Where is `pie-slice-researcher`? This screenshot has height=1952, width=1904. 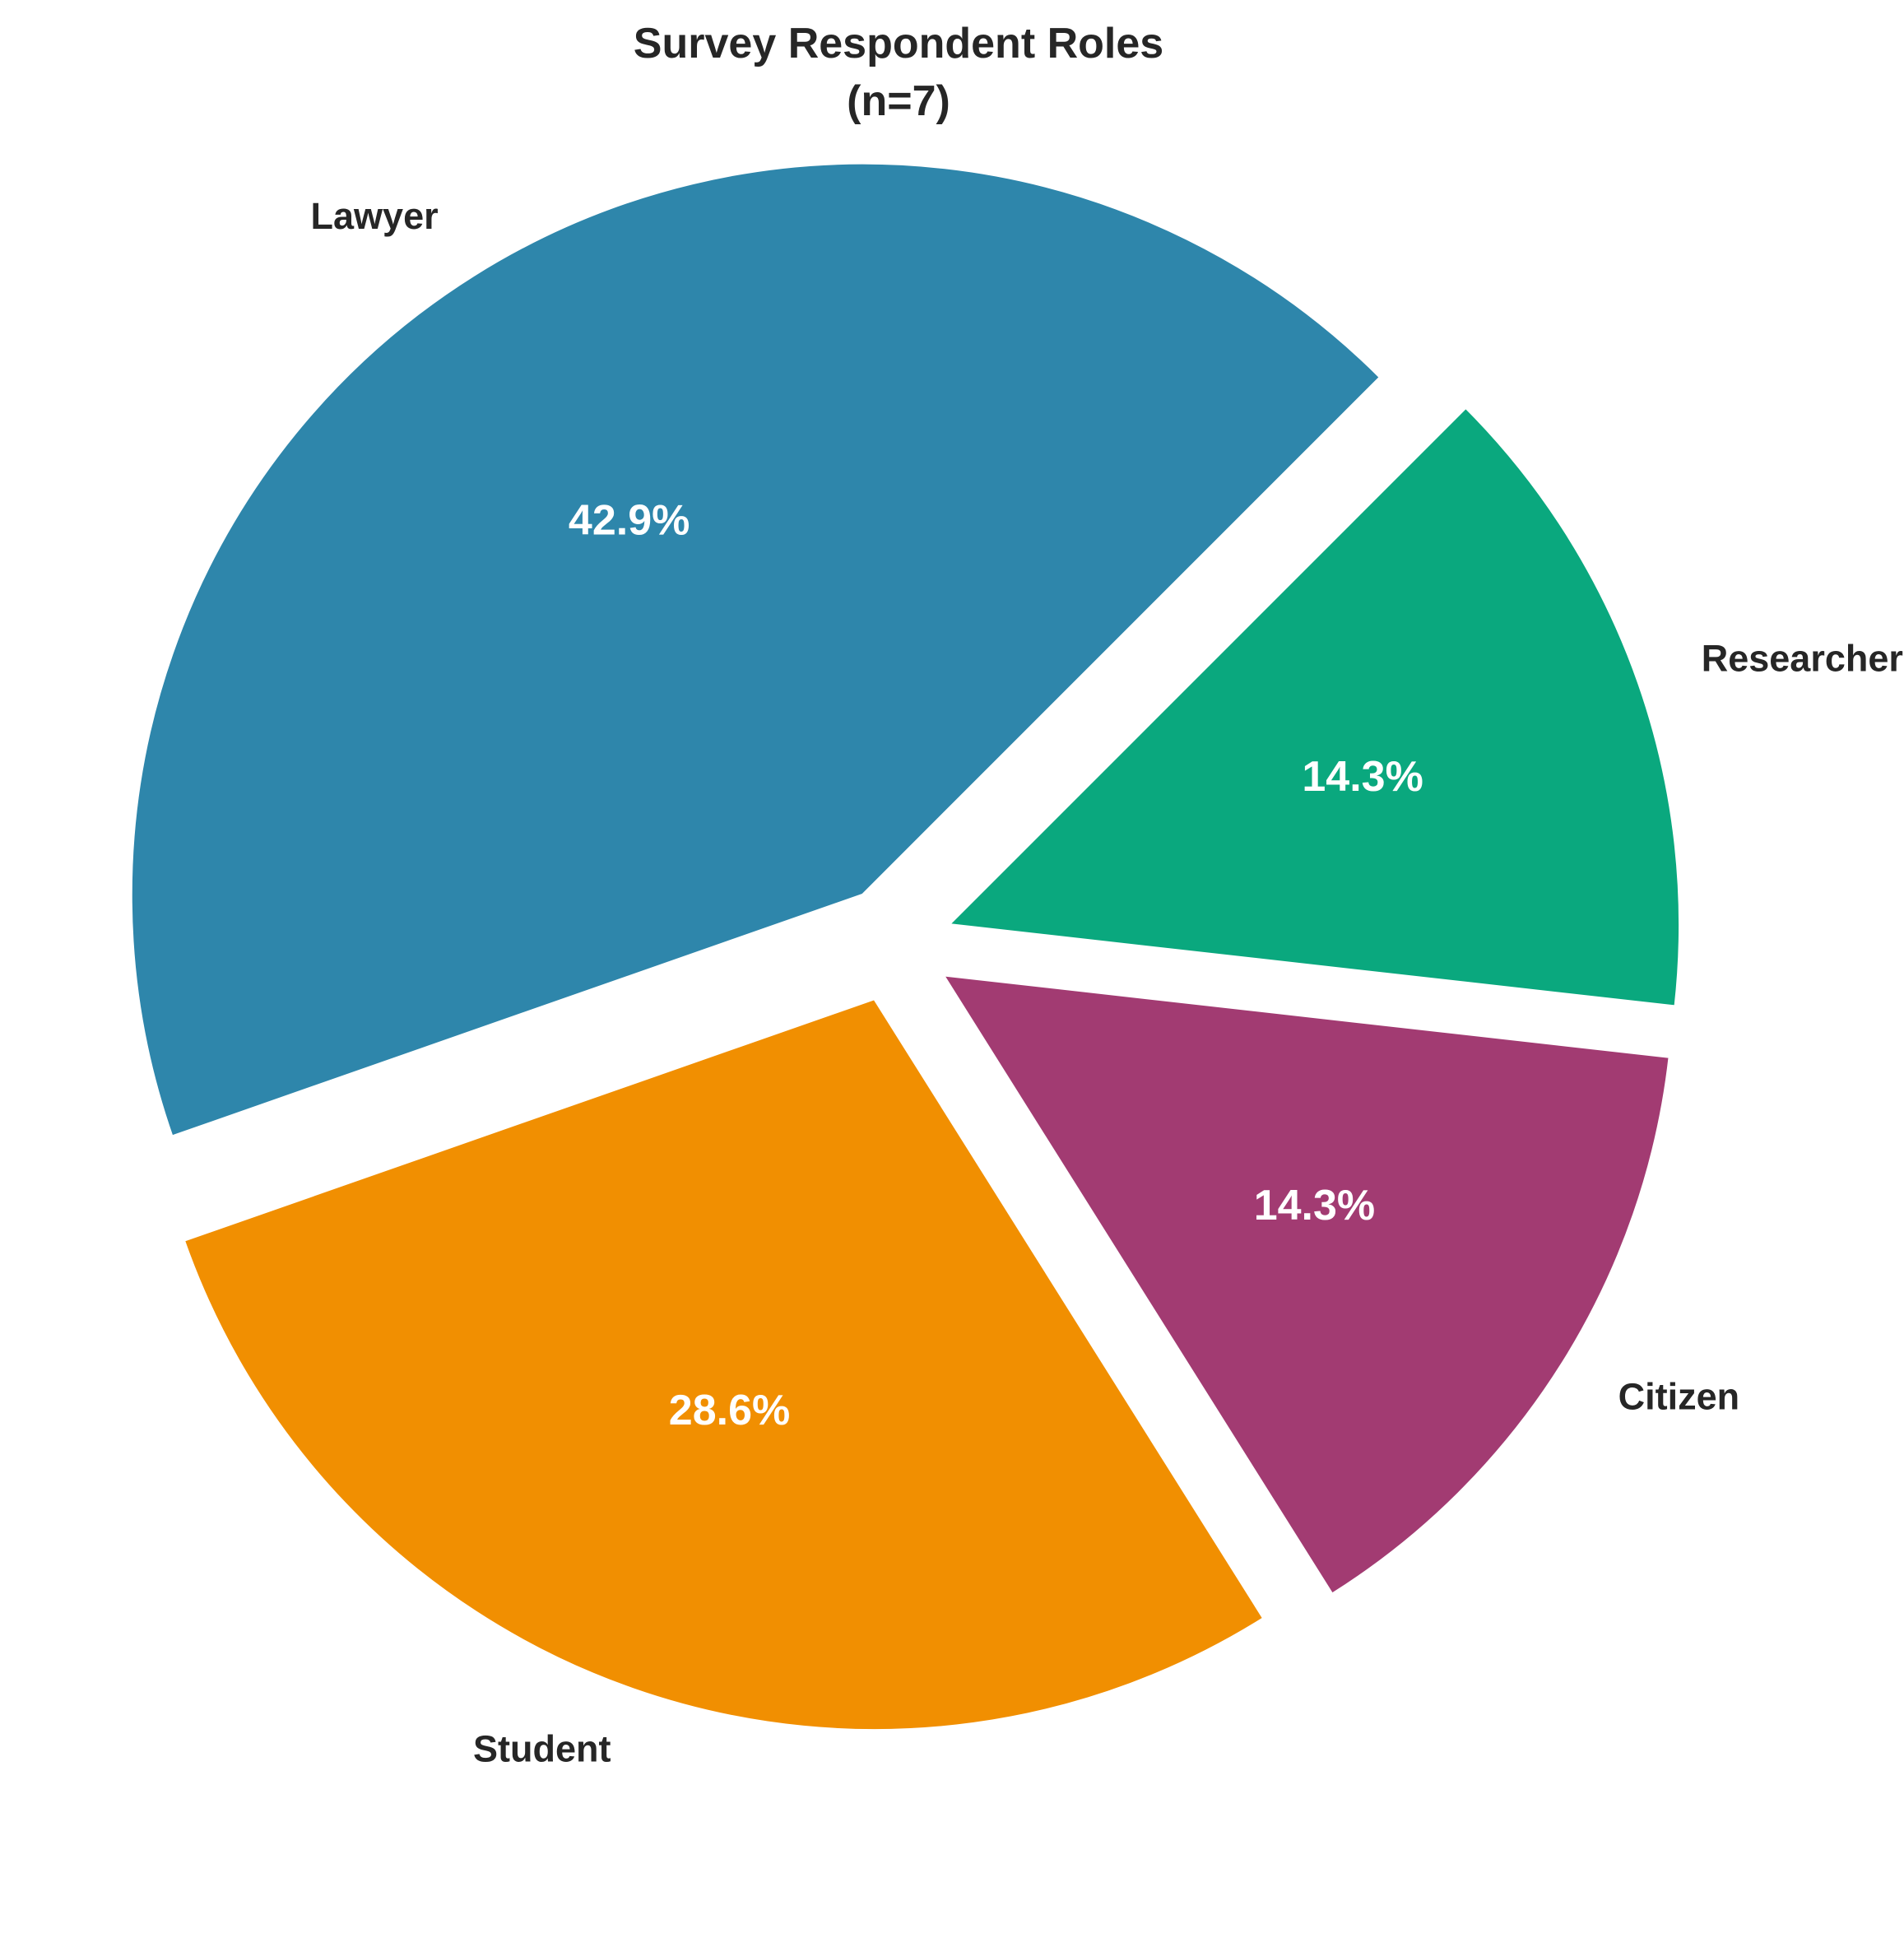
pie-slice-researcher is located at coordinates (1313, 706).